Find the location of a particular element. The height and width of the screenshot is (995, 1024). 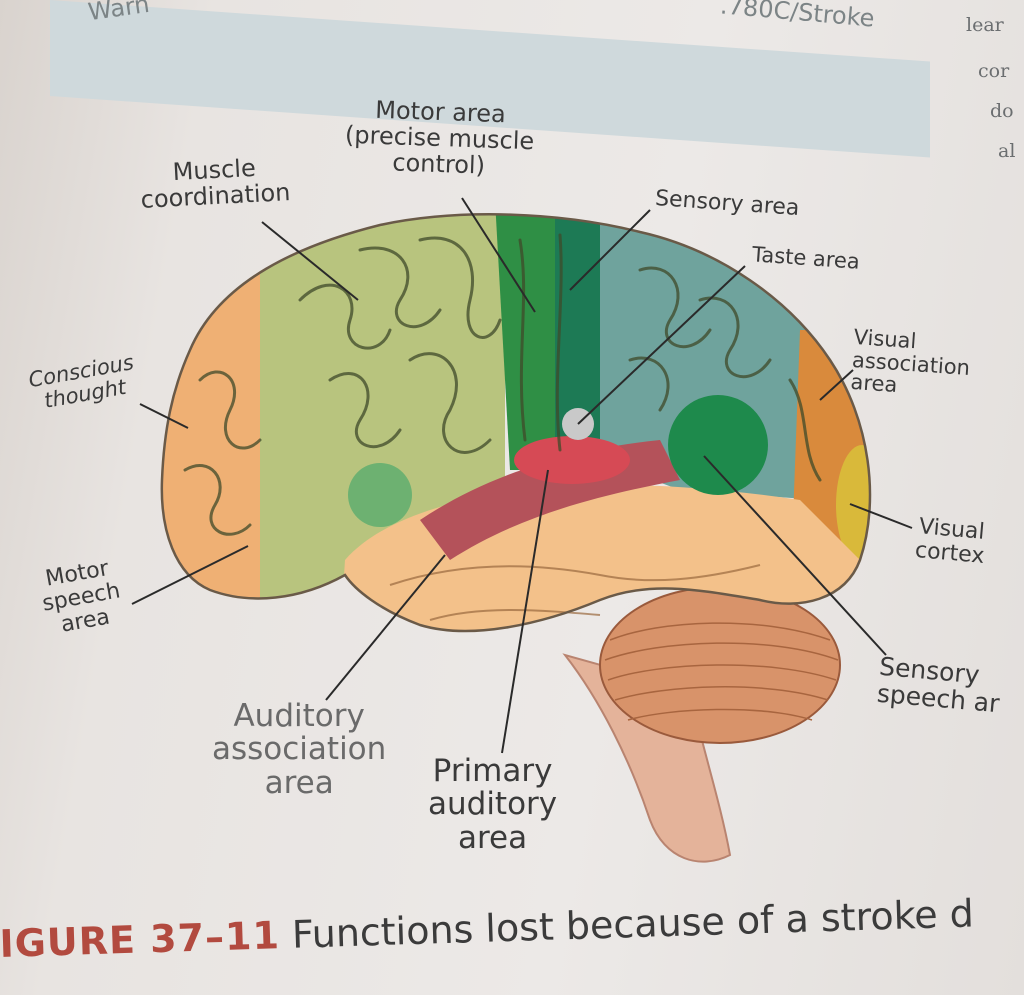

label-auditory-association: Auditory association area is located at coordinates (299, 750).